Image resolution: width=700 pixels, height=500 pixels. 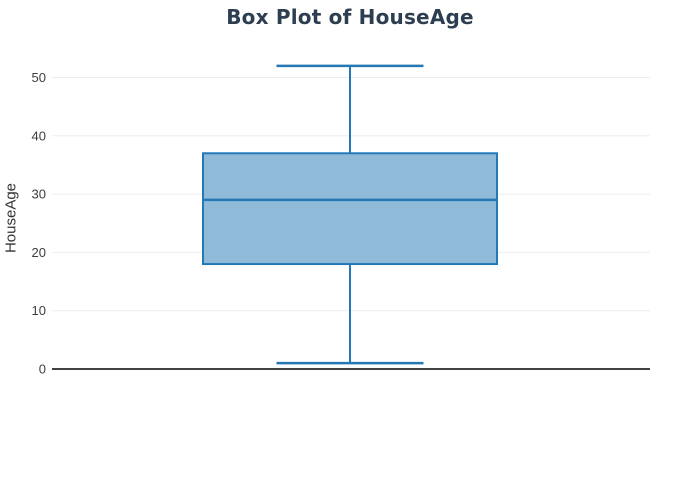 What do you see at coordinates (39, 135) in the screenshot?
I see `y-tick-label: 40` at bounding box center [39, 135].